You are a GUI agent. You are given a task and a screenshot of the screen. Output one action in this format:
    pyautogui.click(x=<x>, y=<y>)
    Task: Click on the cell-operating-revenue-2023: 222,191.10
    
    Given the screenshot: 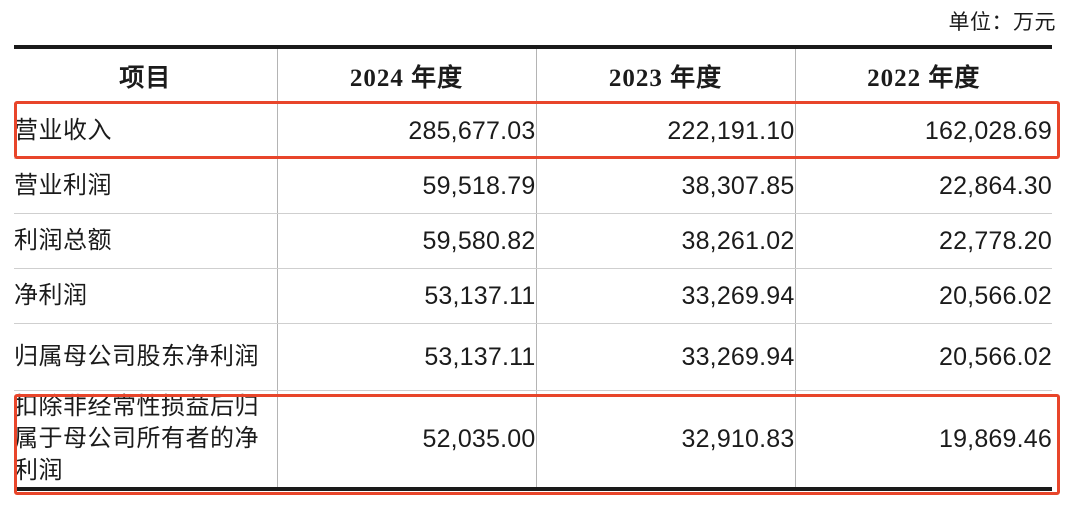 What is the action you would take?
    pyautogui.click(x=666, y=131)
    